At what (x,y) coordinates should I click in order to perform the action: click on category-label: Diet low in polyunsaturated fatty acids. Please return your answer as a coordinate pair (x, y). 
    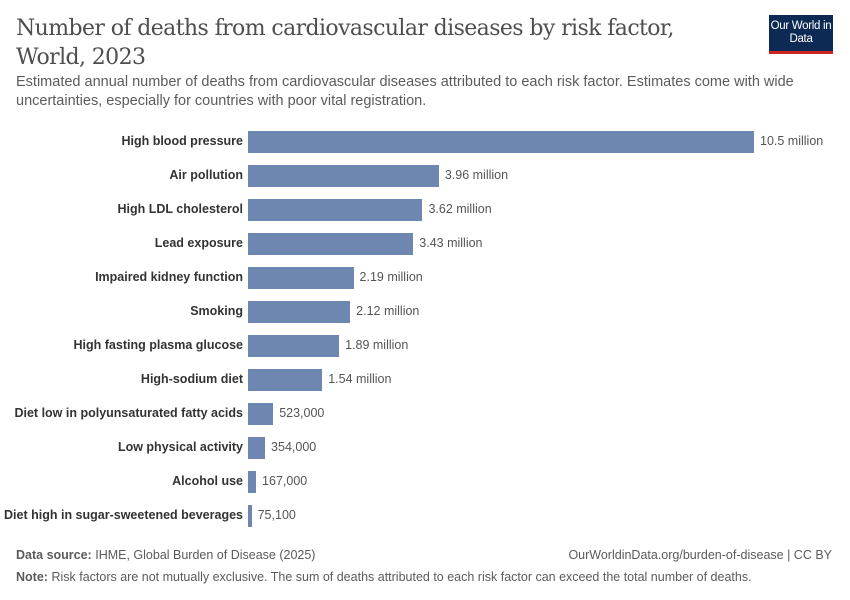
    Looking at the image, I should click on (128, 413).